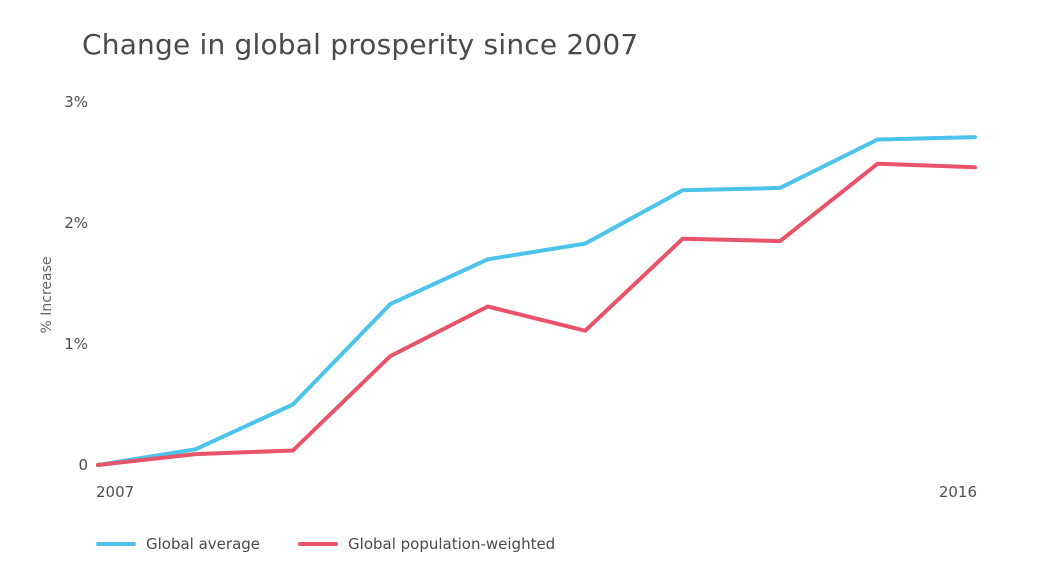 The width and height of the screenshot is (1042, 582). I want to click on legend-item-global-population-weighted: Global population-weighted, so click(426, 544).